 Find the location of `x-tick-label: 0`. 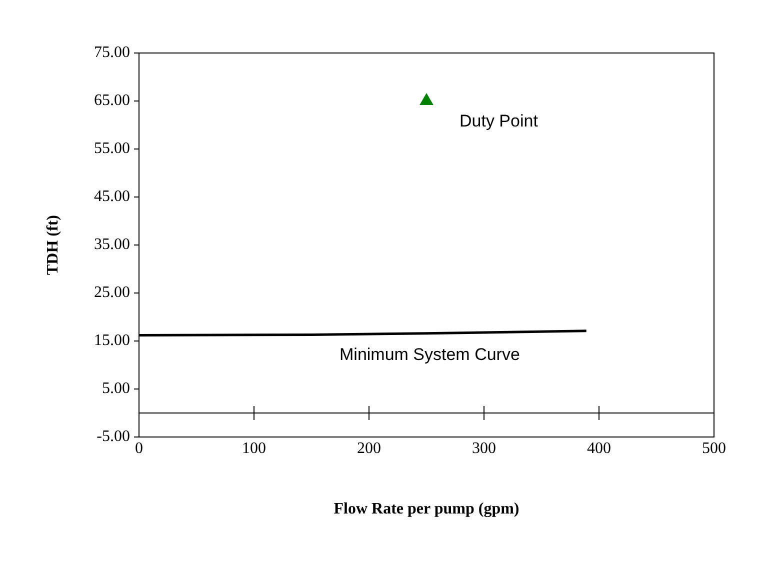

x-tick-label: 0 is located at coordinates (139, 448).